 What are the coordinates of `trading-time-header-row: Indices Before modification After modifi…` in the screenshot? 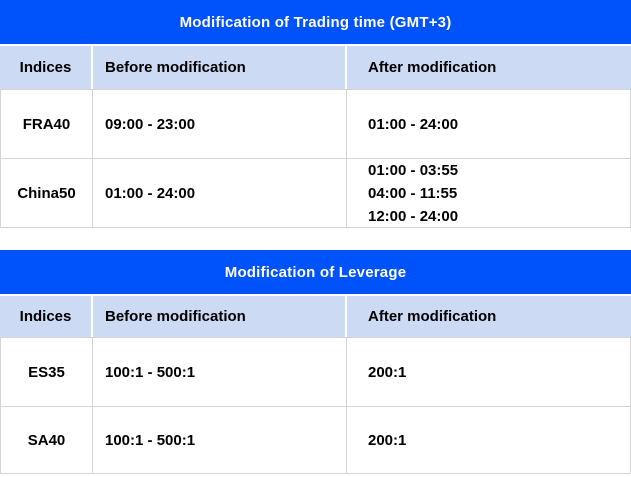 It's located at (315, 67).